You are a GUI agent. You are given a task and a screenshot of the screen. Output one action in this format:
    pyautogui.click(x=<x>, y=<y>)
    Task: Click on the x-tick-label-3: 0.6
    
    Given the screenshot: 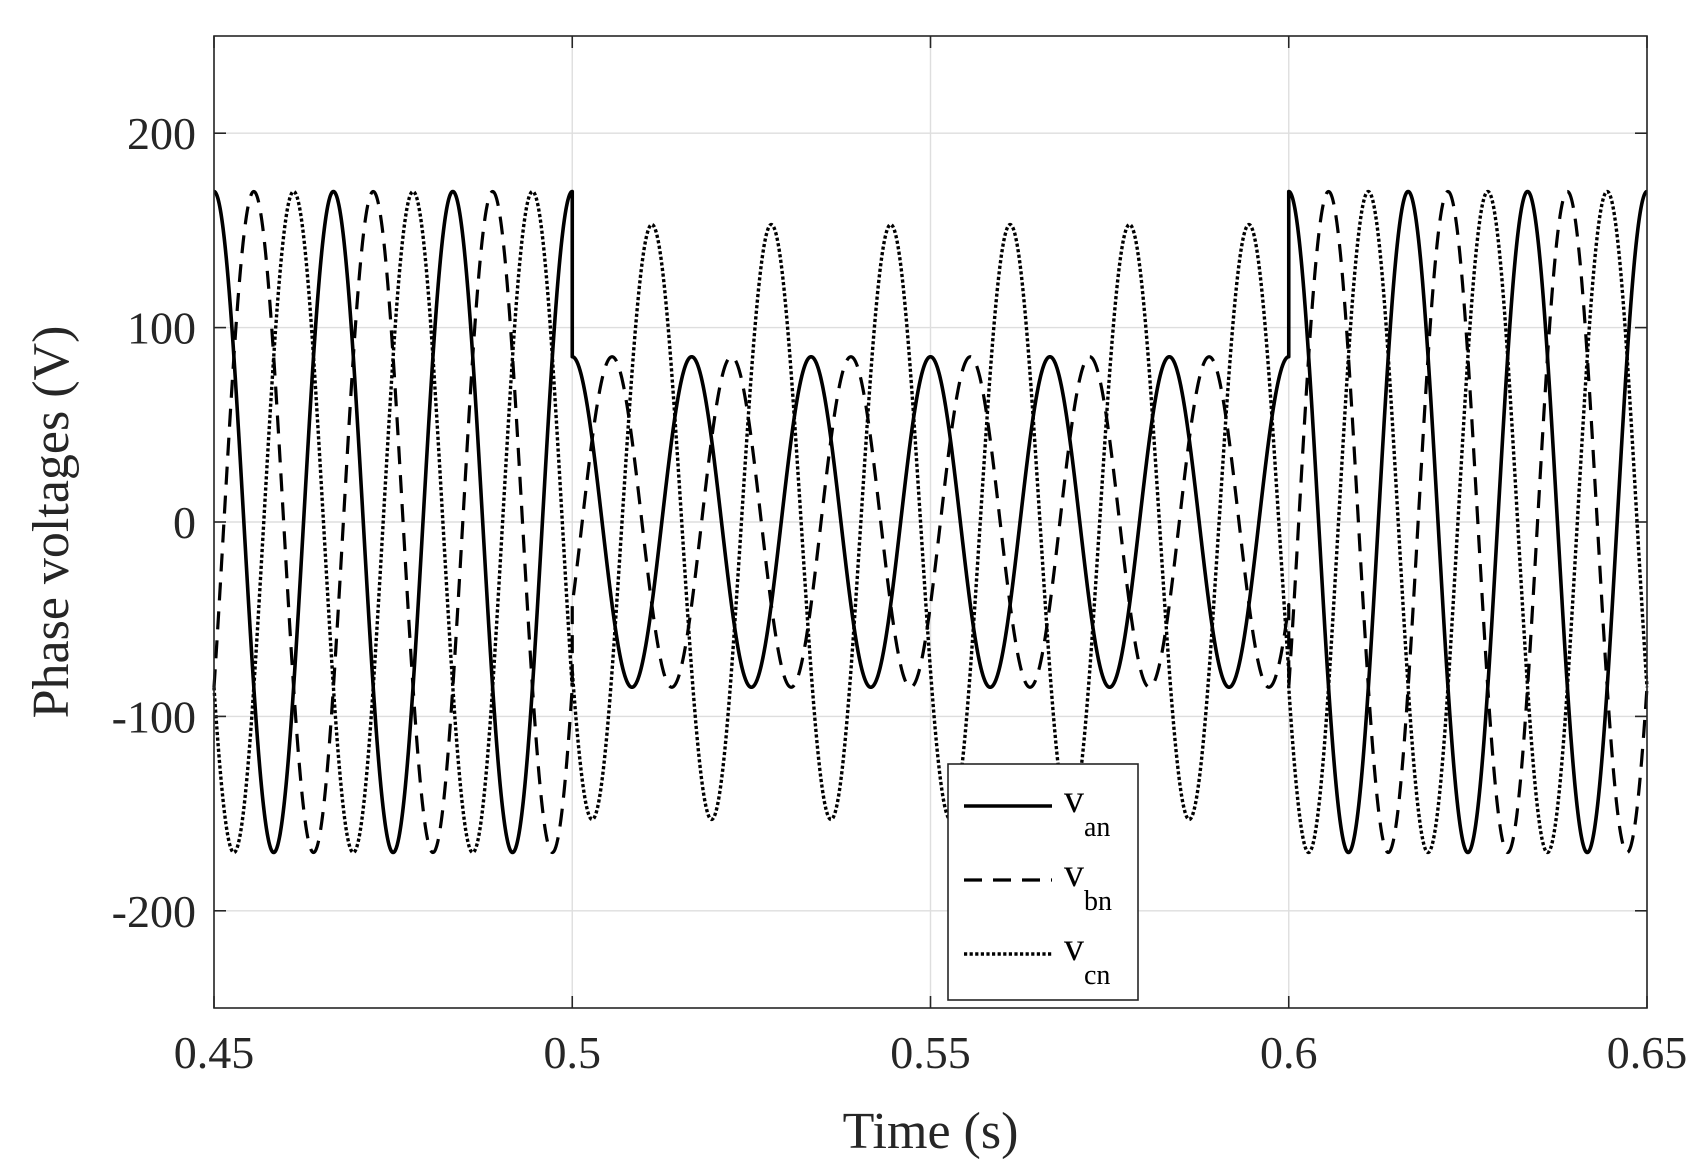 What is the action you would take?
    pyautogui.click(x=1289, y=1052)
    